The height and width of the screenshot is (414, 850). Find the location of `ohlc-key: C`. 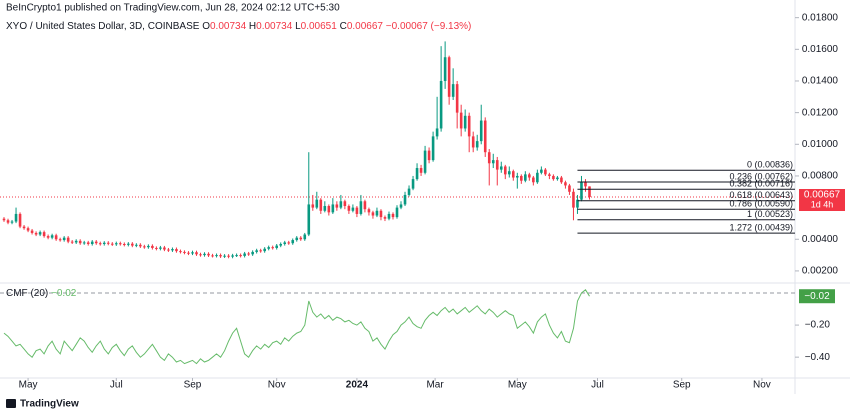

ohlc-key: C is located at coordinates (343, 26).